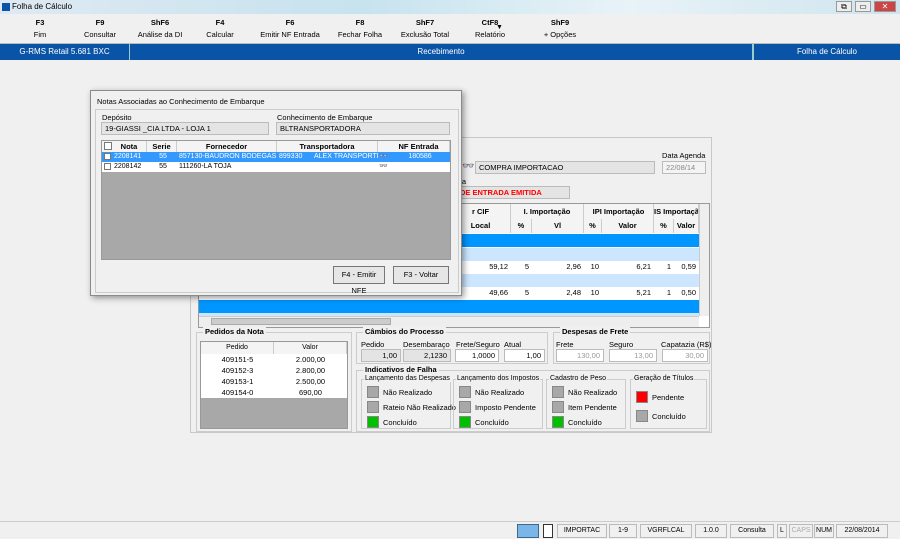 The width and height of the screenshot is (900, 539). What do you see at coordinates (220, 34) in the screenshot?
I see `toolbar-label: Calcular` at bounding box center [220, 34].